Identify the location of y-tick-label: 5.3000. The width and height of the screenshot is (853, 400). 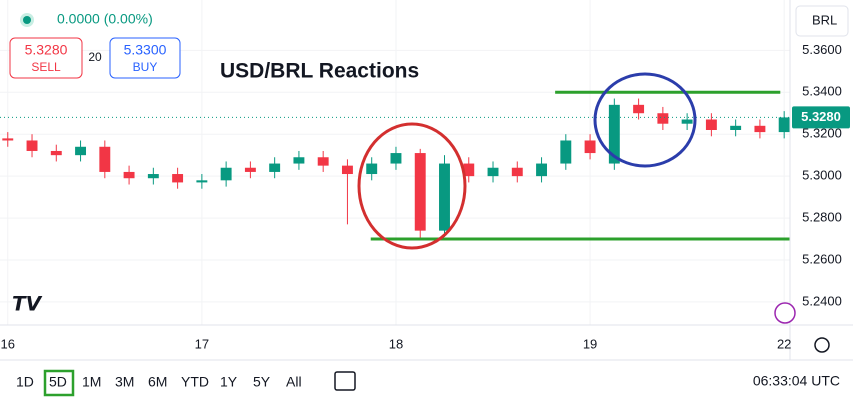
(822, 175).